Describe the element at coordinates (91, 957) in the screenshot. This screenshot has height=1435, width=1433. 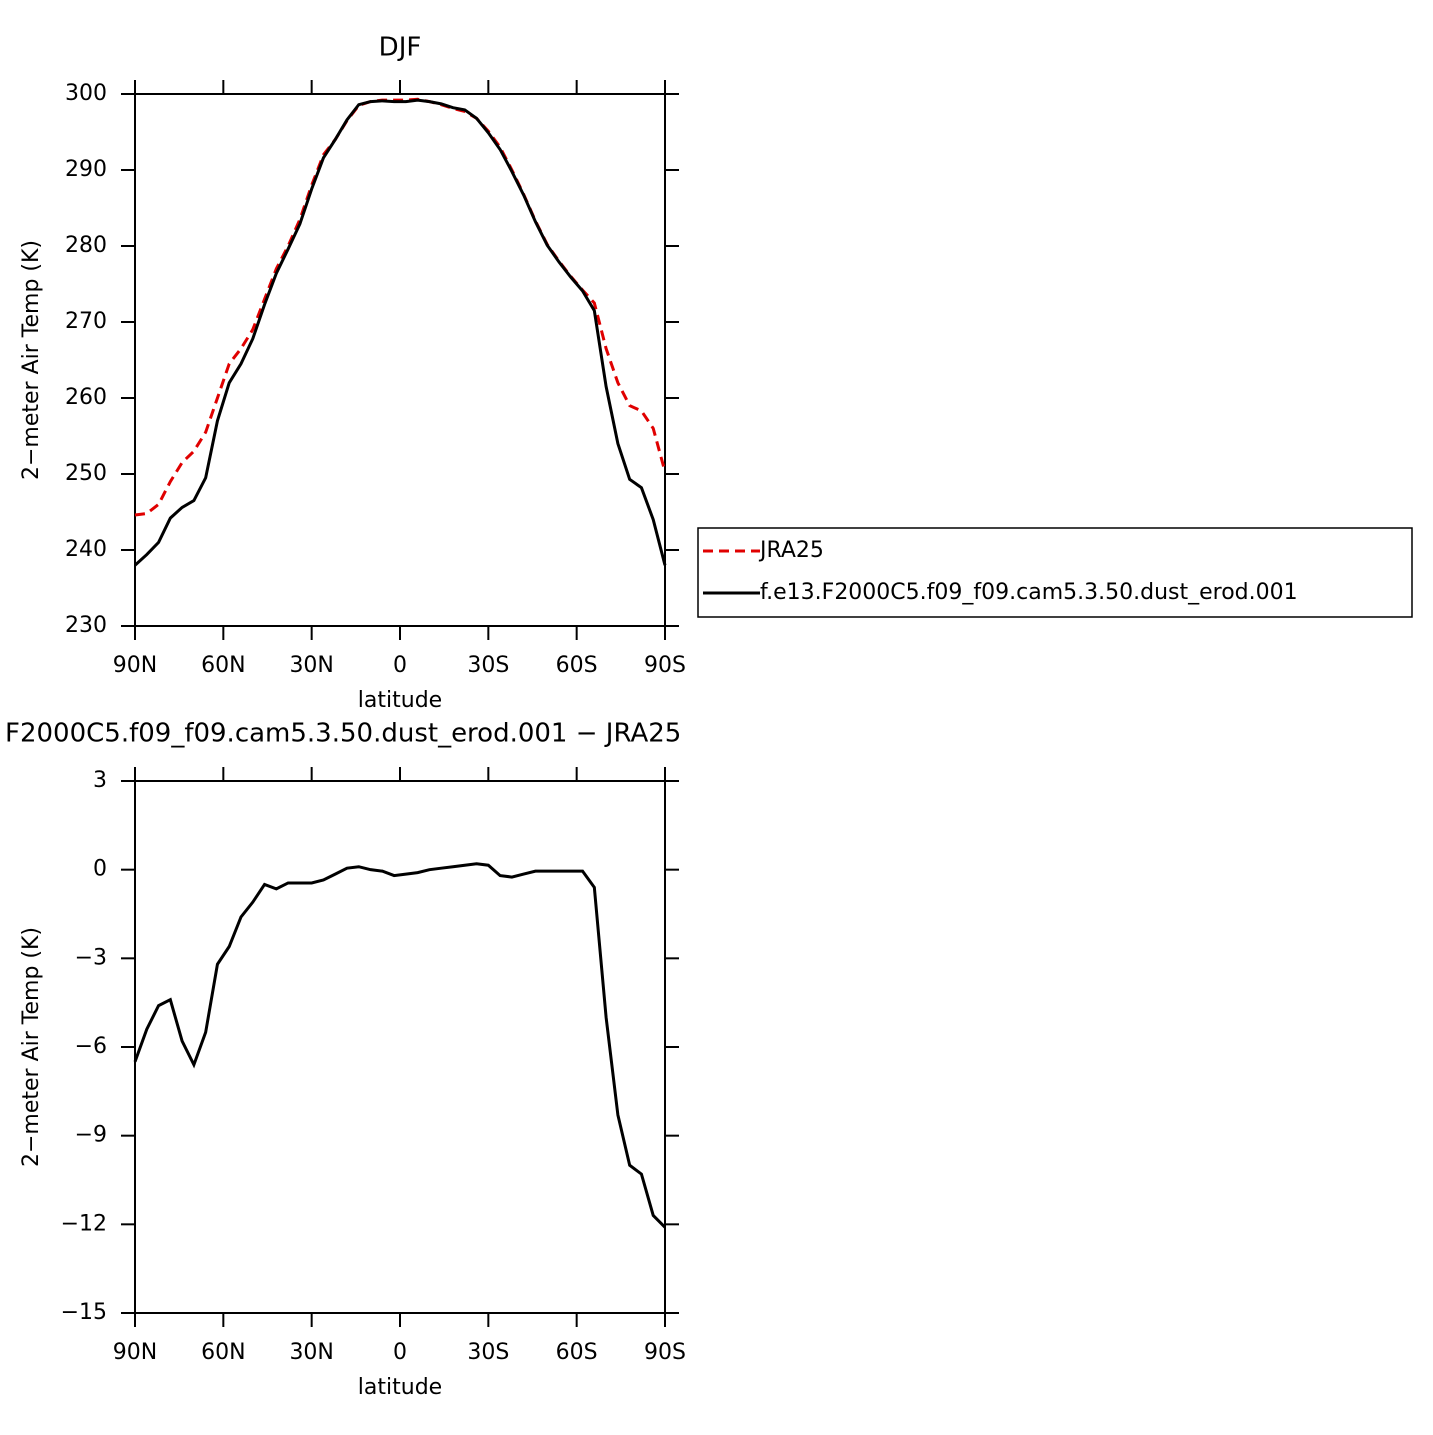
I see `y-tick-label: −3` at that location.